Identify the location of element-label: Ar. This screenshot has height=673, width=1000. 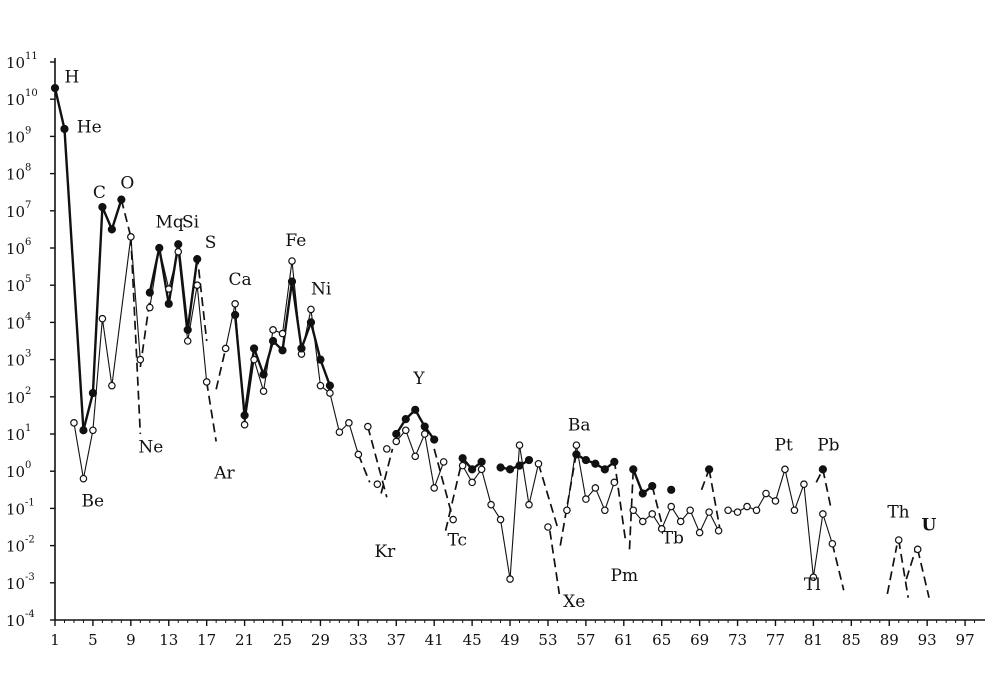
(224, 474).